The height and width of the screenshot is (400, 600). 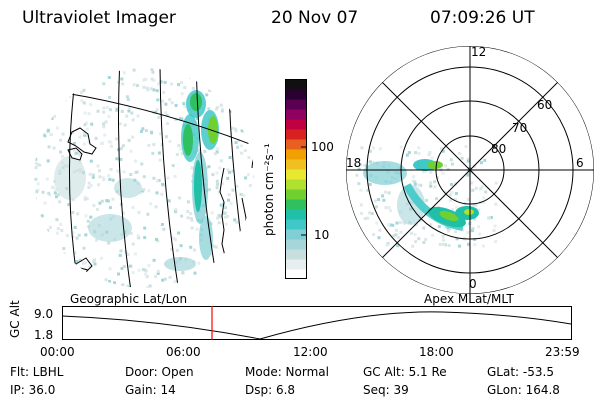 I want to click on info-glat: GLat: -53.5, so click(x=520, y=372).